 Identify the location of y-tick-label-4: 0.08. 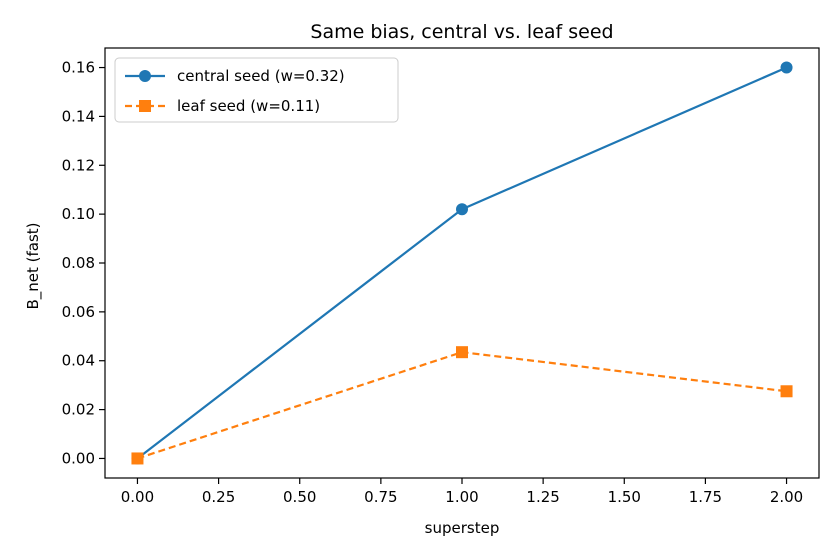
(78, 263).